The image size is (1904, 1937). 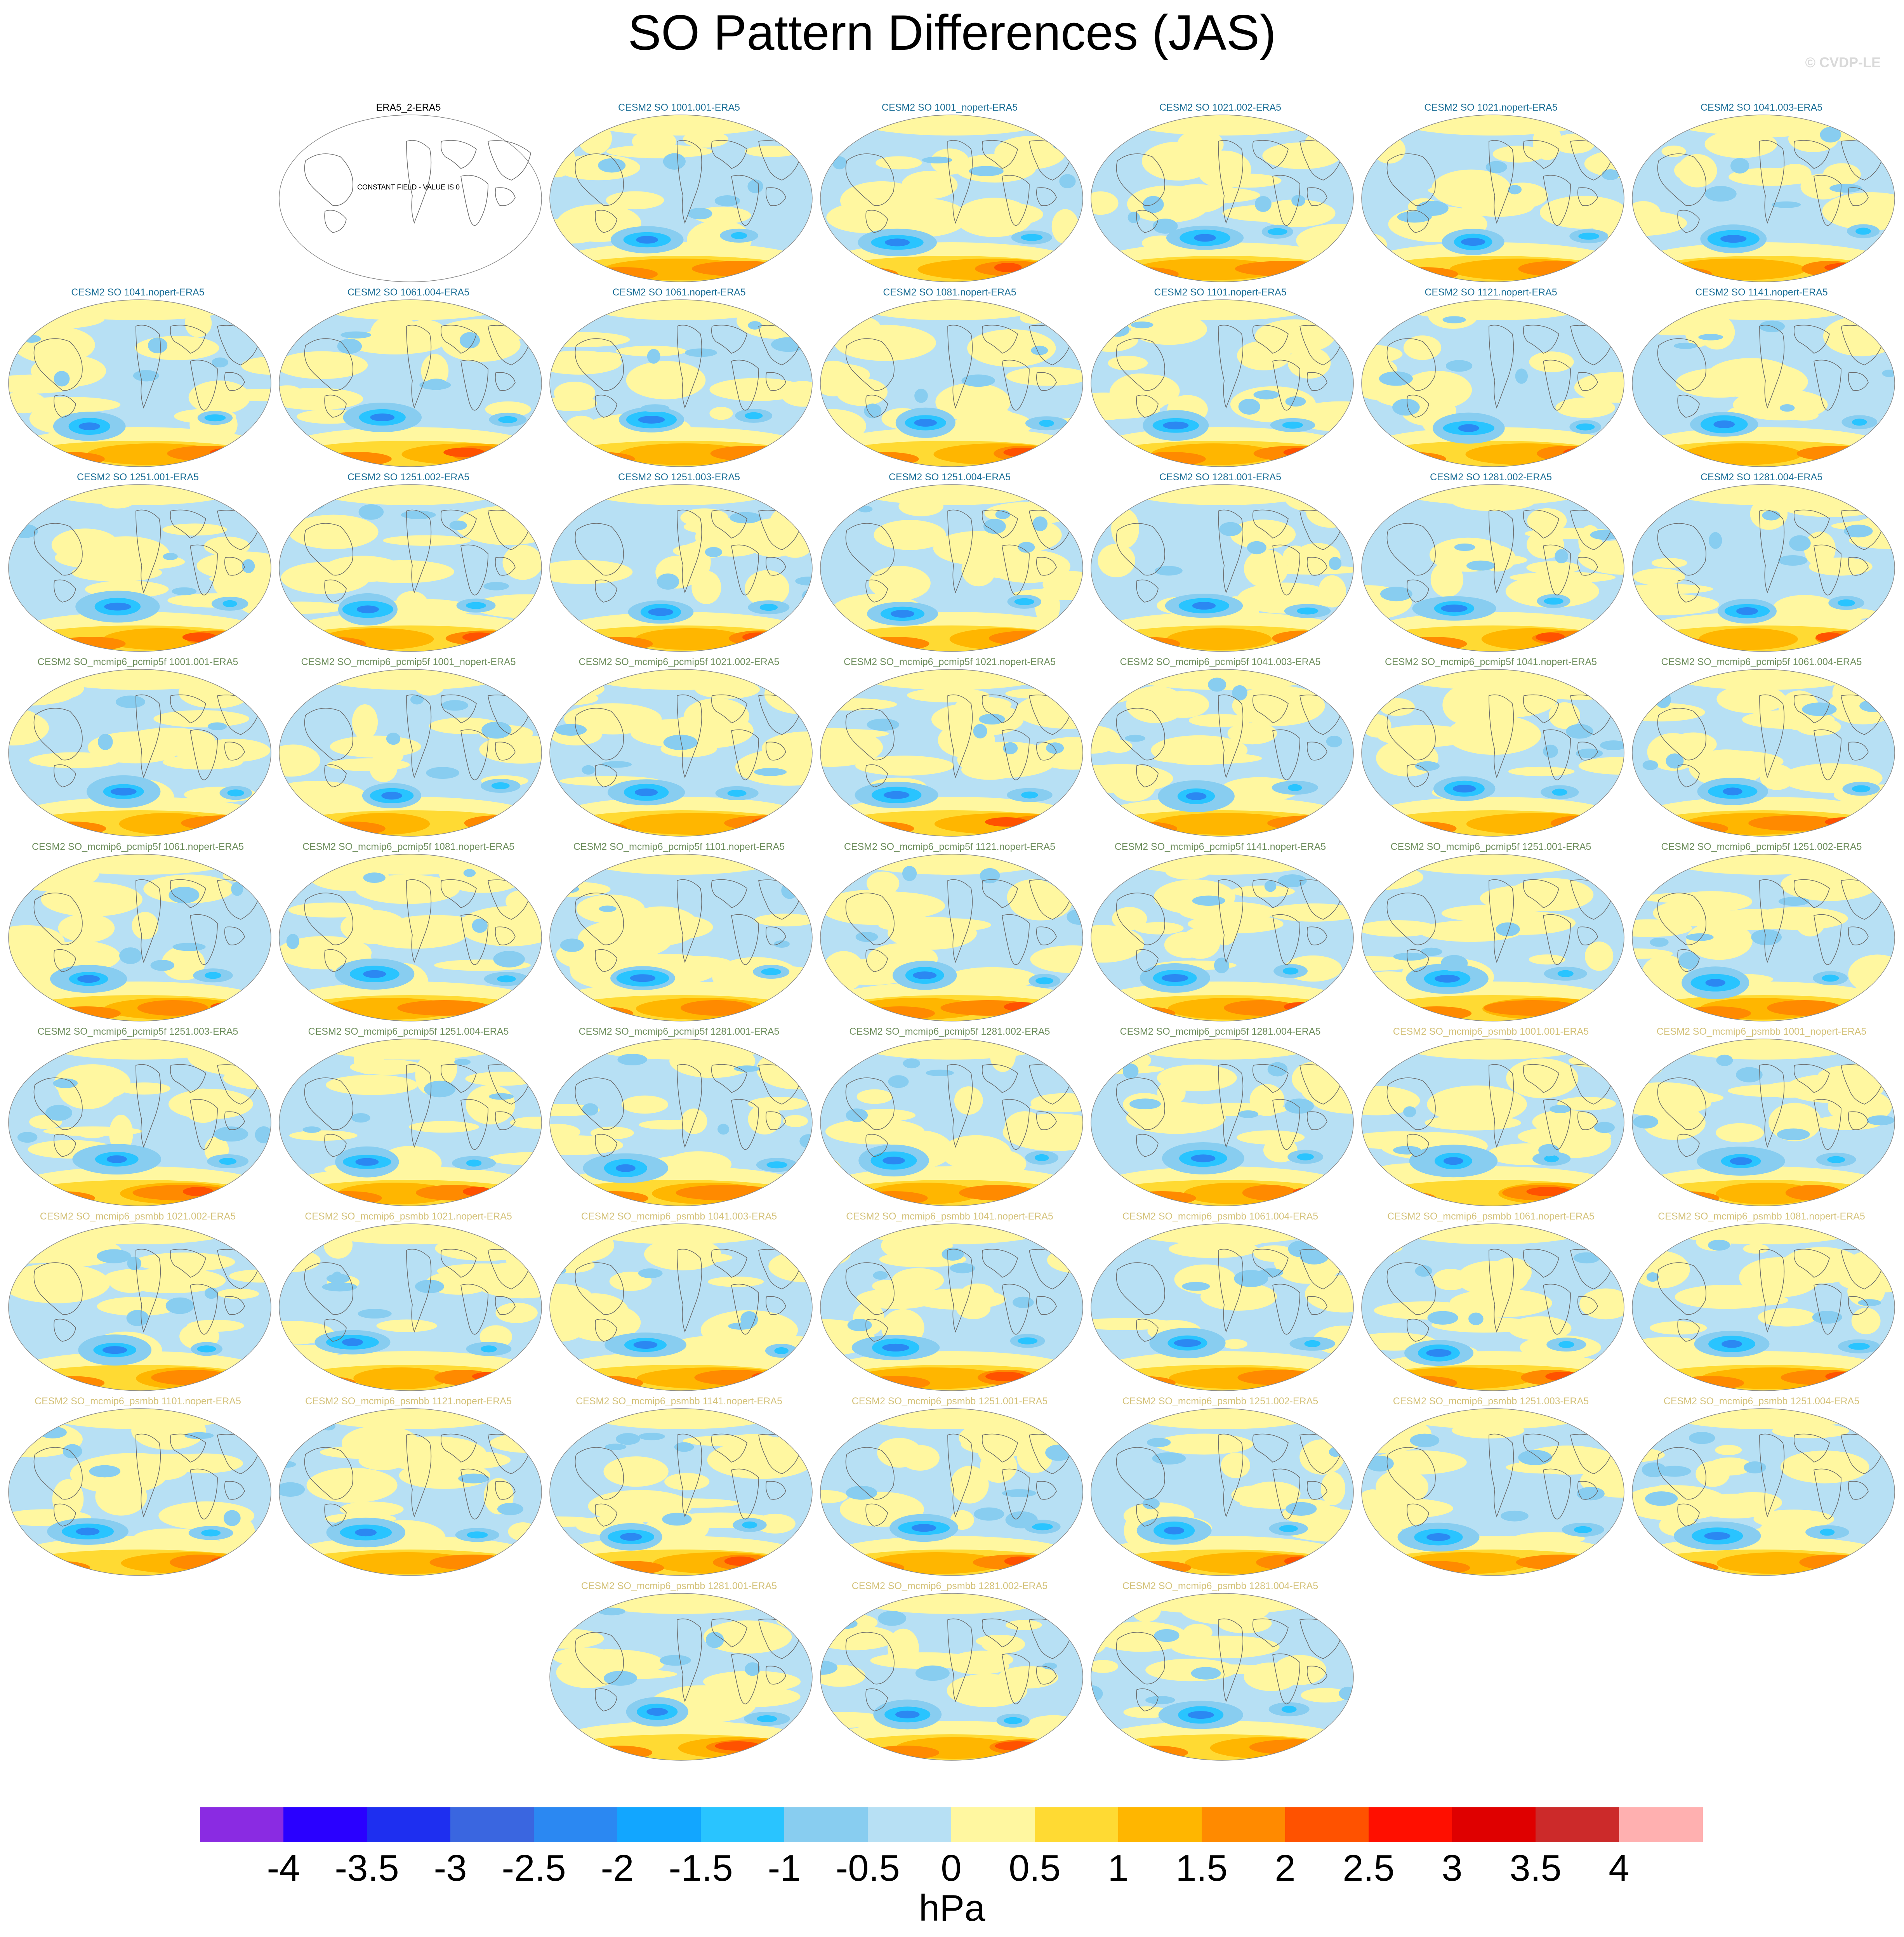 What do you see at coordinates (617, 1868) in the screenshot?
I see `colorbar-tick-label: -2` at bounding box center [617, 1868].